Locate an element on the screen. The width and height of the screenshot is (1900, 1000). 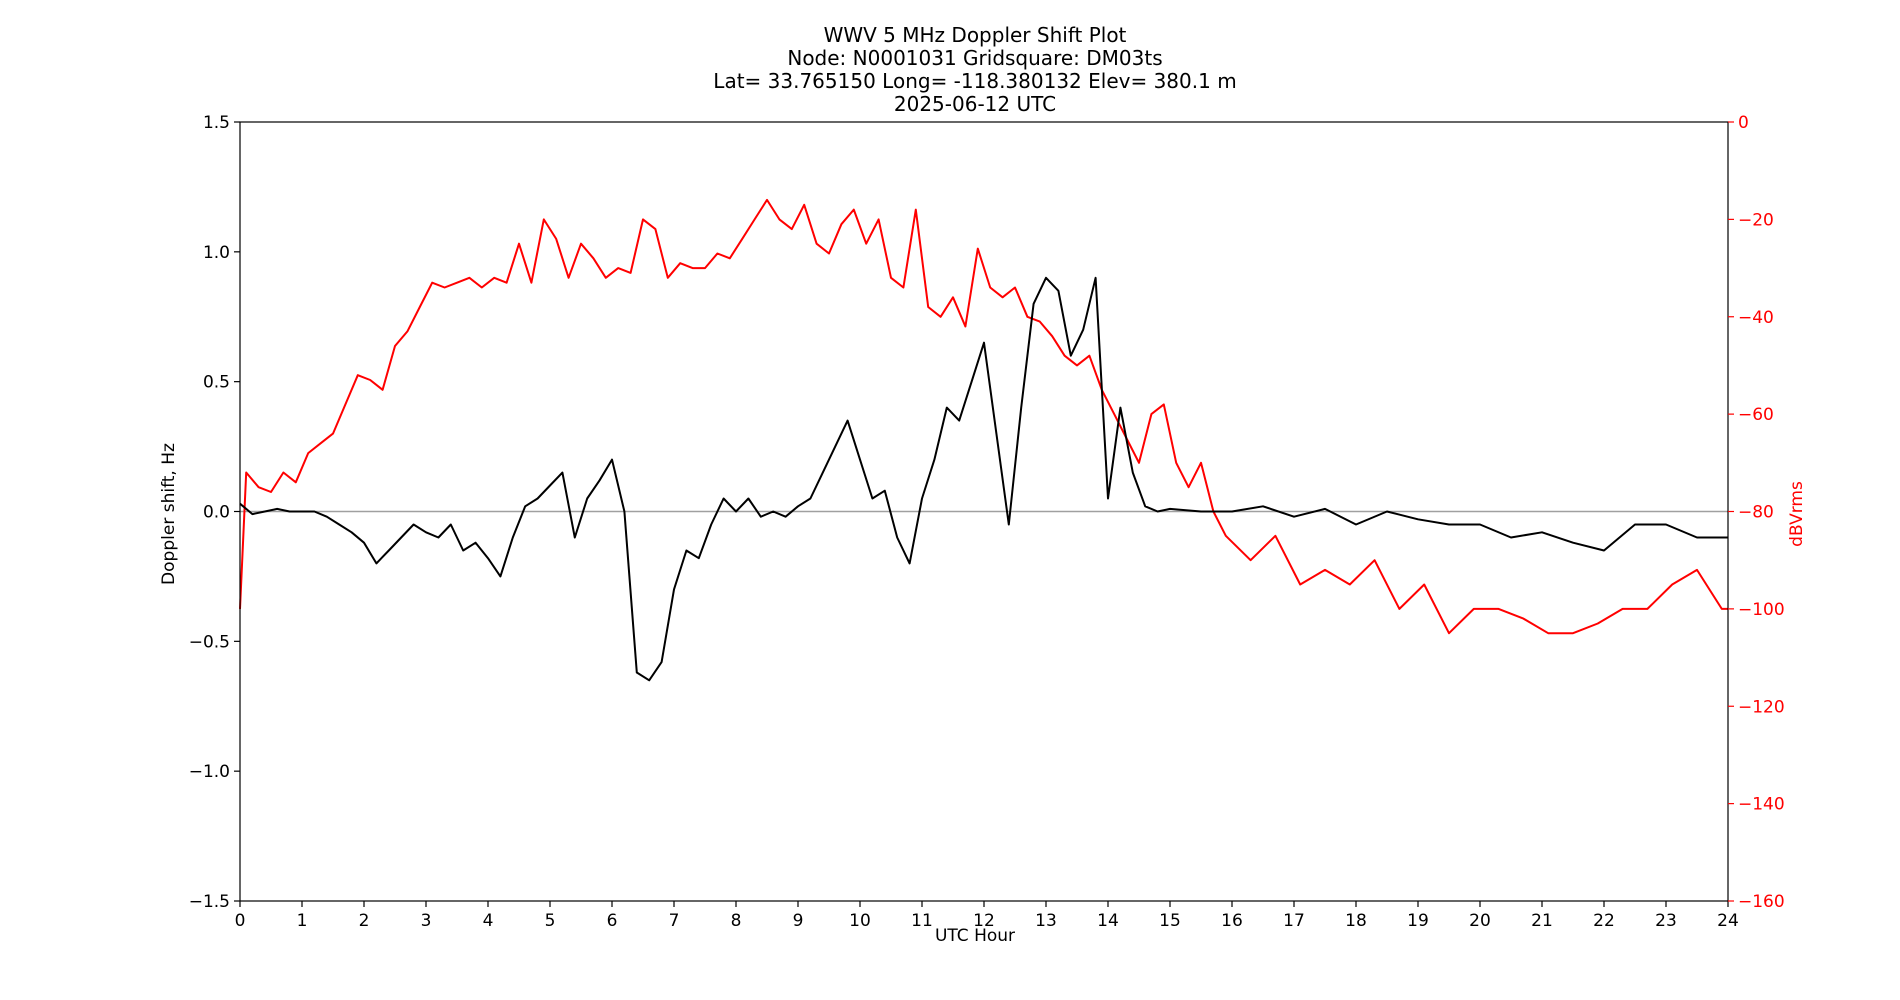
x-tick-label: 0 is located at coordinates (240, 921).